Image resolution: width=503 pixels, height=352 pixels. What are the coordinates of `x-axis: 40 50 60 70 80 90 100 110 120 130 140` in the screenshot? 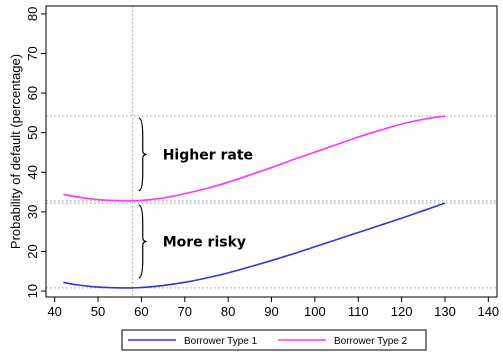 It's located at (273, 308).